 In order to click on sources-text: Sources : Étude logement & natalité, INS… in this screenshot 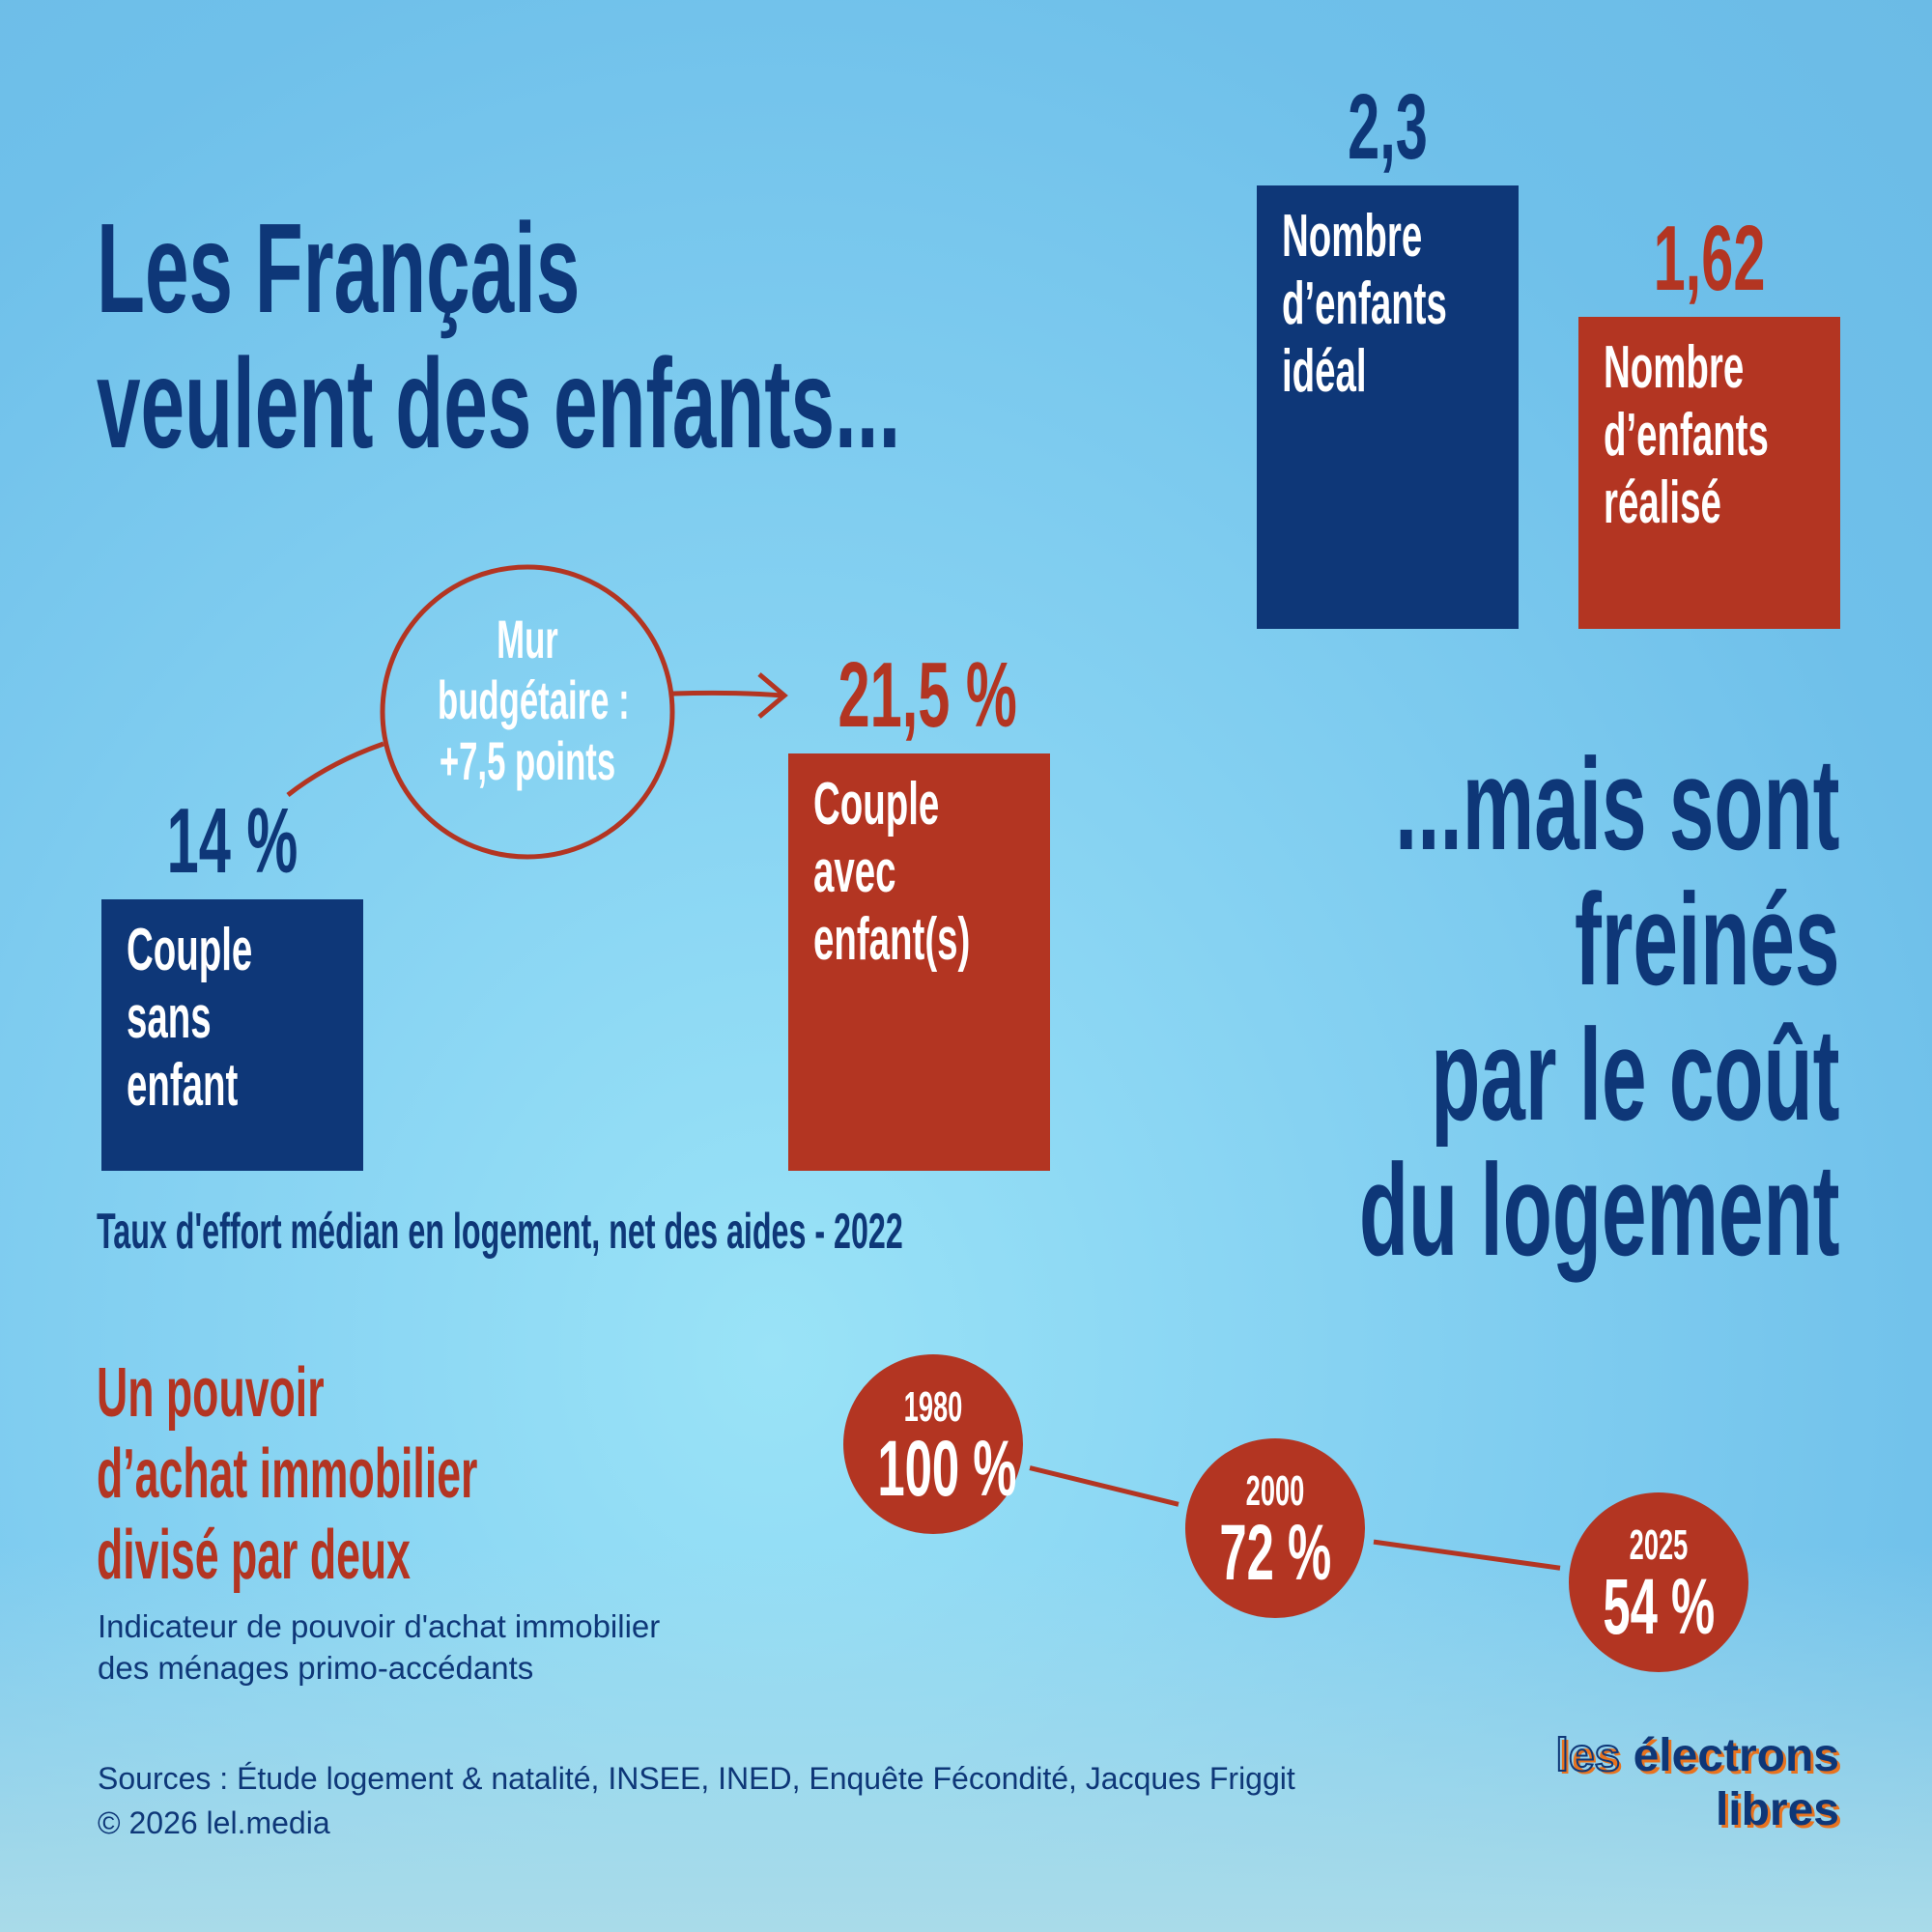, I will do `click(696, 1778)`.